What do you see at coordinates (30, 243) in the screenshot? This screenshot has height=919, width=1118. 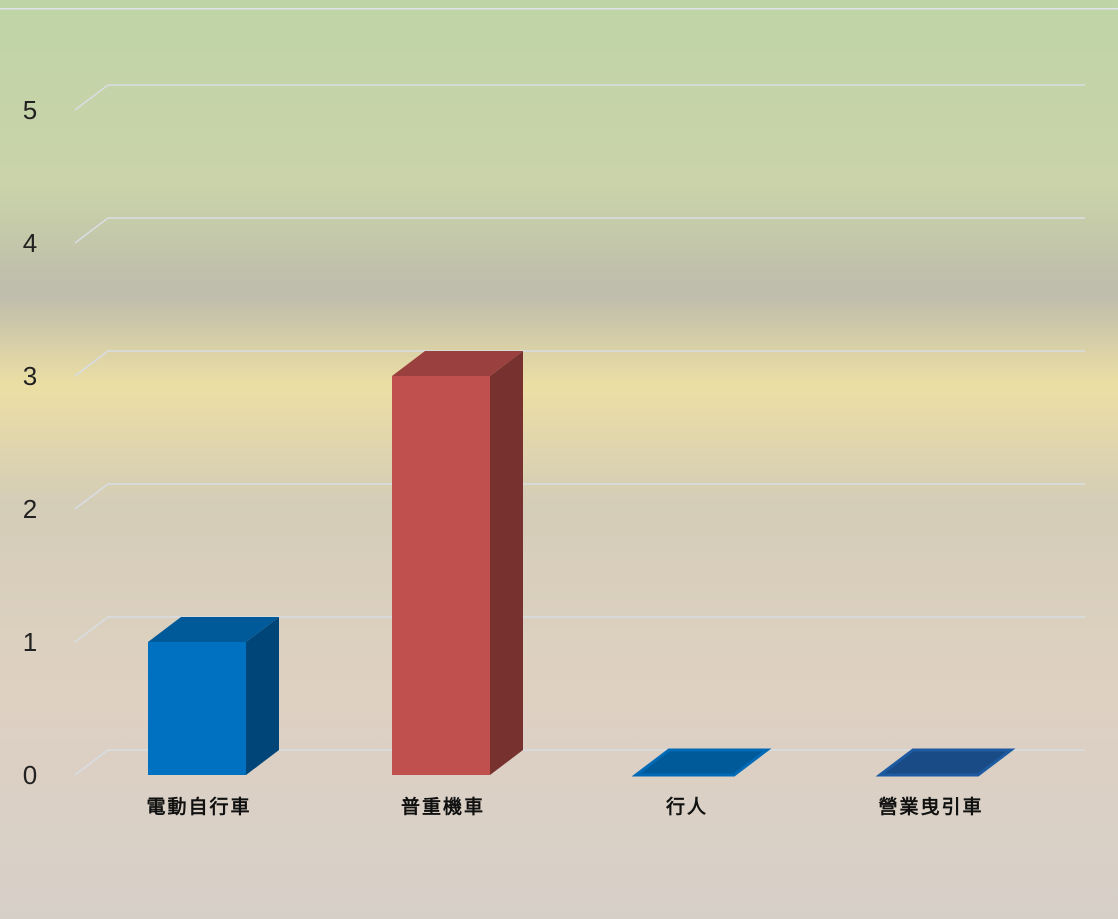 I see `y-tick-label: 4` at bounding box center [30, 243].